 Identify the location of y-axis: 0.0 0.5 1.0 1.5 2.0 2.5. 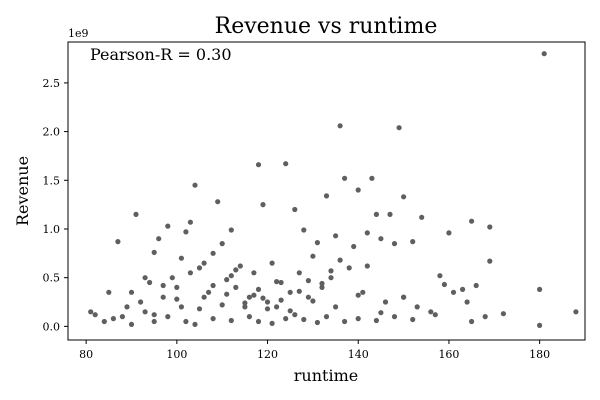
(55, 205).